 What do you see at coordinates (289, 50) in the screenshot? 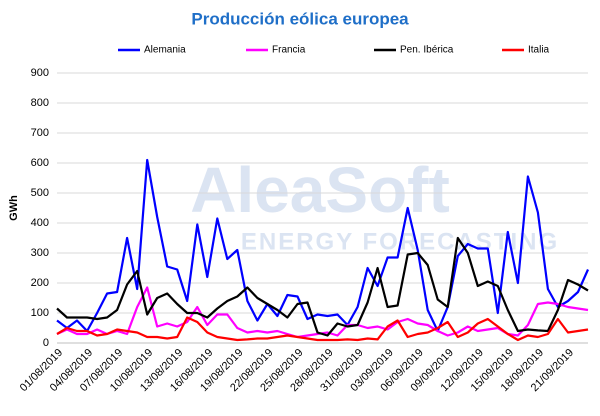
I see `legend-label: Francia` at bounding box center [289, 50].